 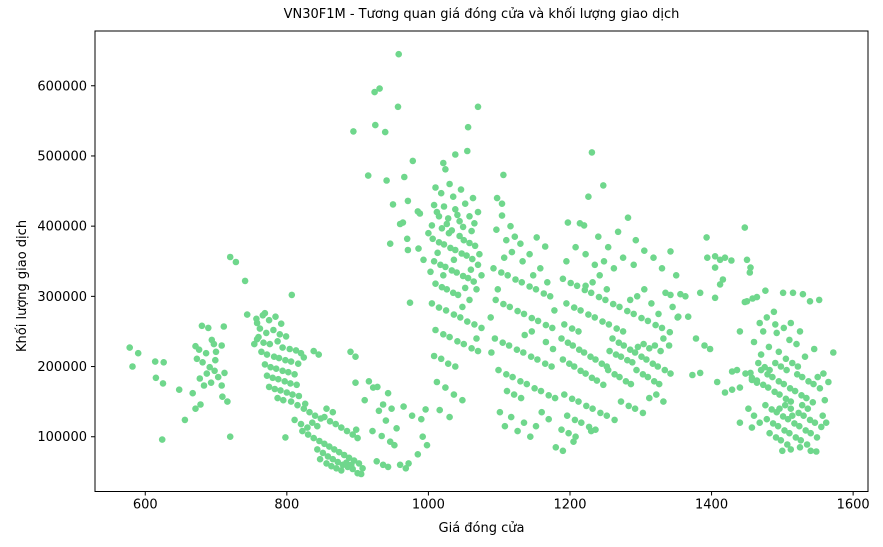 What do you see at coordinates (62, 86) in the screenshot?
I see `y-tick-label: 600000` at bounding box center [62, 86].